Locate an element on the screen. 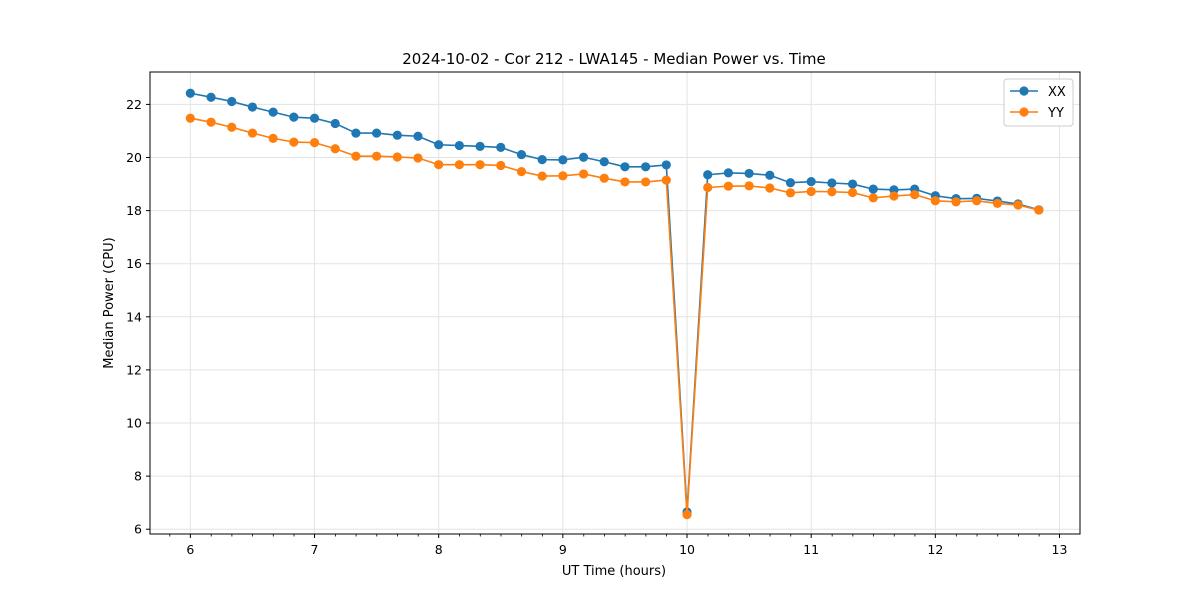  x-tick-label: 13 is located at coordinates (1060, 549).